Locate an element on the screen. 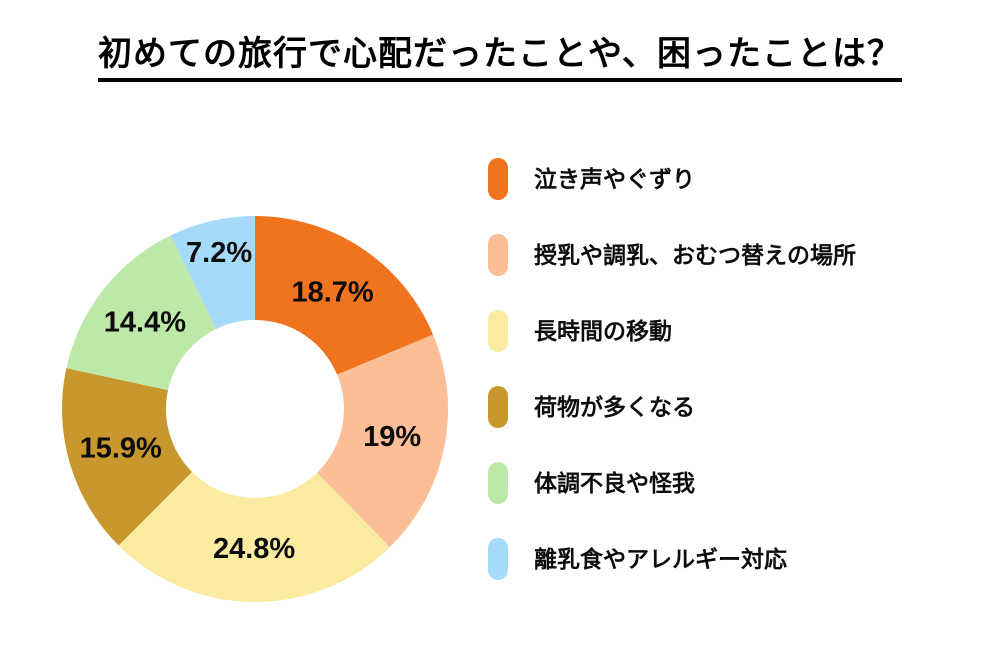 The height and width of the screenshot is (670, 1000). slice-percent-label-0: 18.7% is located at coordinates (332, 293).